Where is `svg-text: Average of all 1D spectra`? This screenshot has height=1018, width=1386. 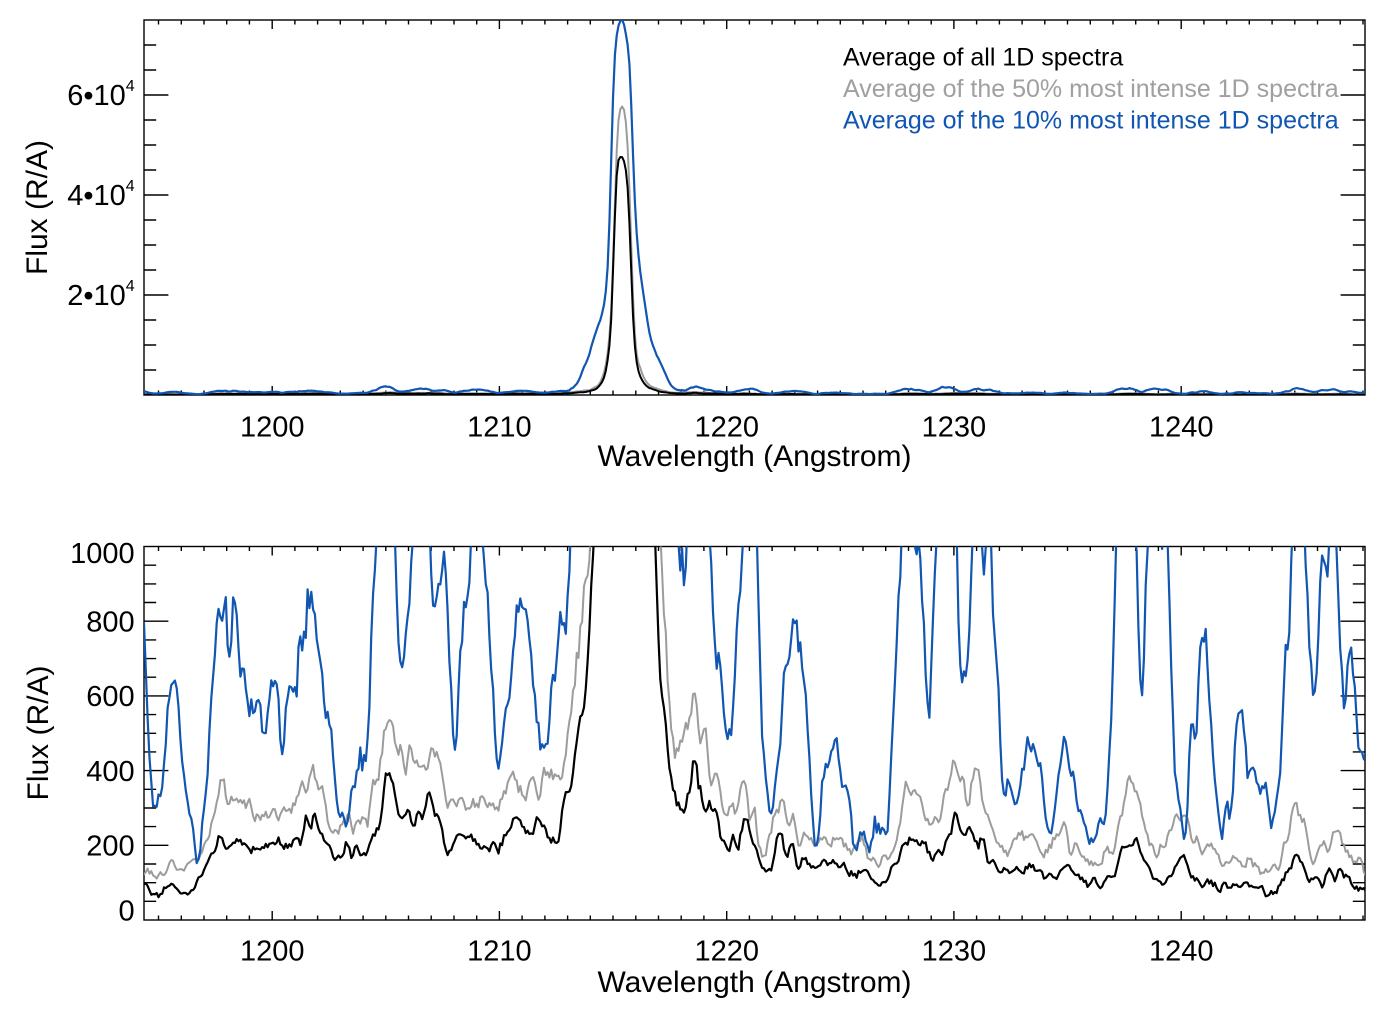
svg-text: Average of all 1D spectra is located at coordinates (983, 58).